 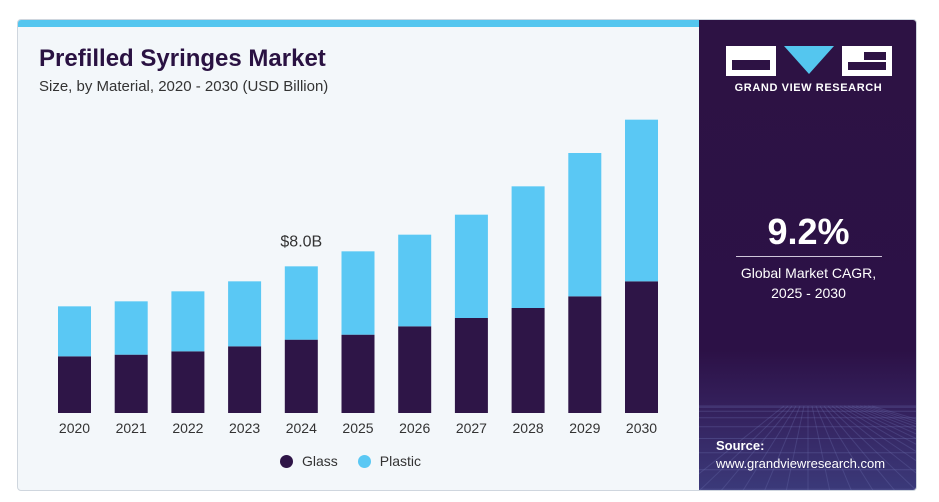 I want to click on bar-glass-2023, so click(x=245, y=379).